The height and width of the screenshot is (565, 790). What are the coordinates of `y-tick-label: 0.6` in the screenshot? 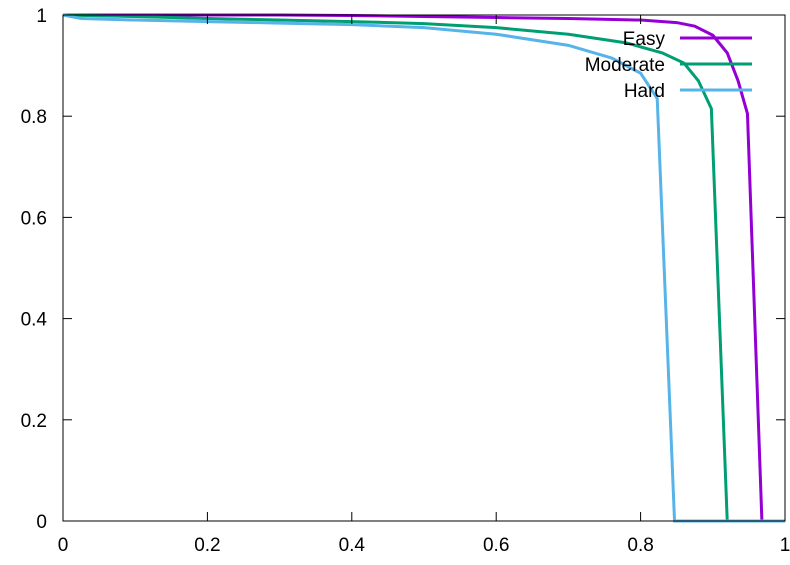 It's located at (34, 218).